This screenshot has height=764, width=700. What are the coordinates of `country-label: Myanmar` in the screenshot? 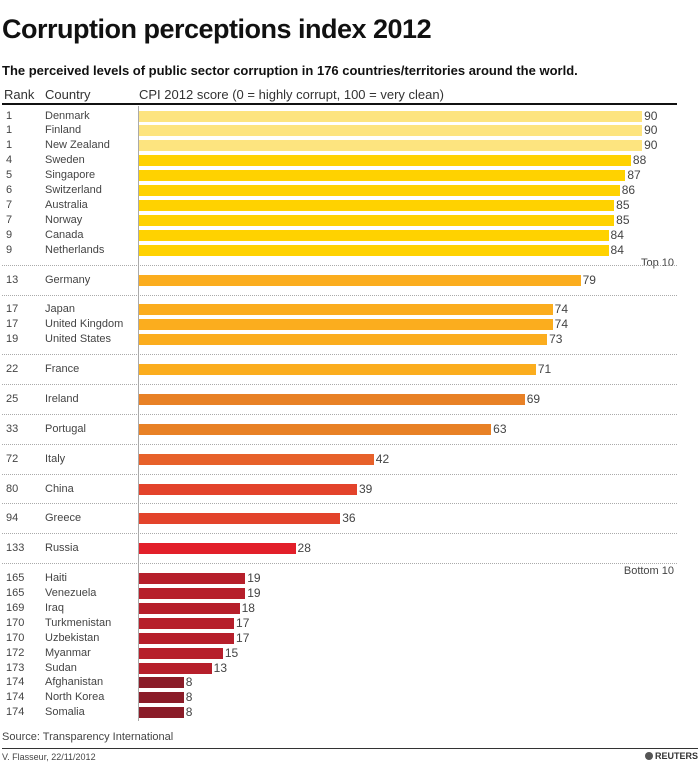 It's located at (68, 652).